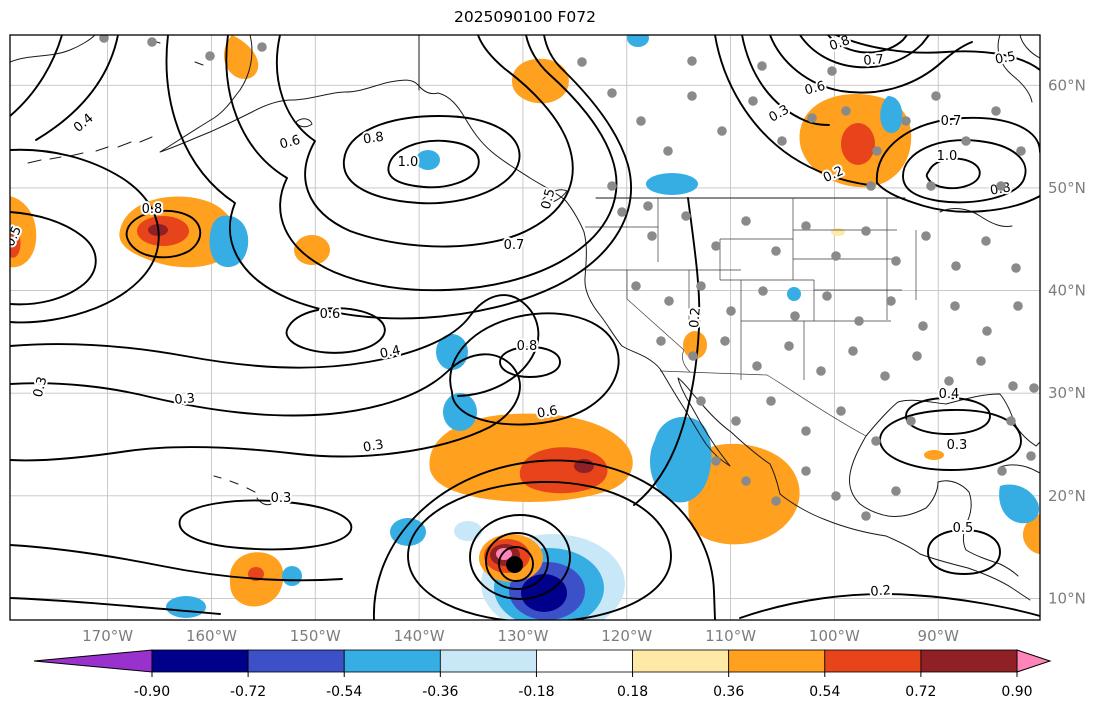 The height and width of the screenshot is (712, 1105). Describe the element at coordinates (728, 692) in the screenshot. I see `colorbar-tick-label: 0.36` at that location.